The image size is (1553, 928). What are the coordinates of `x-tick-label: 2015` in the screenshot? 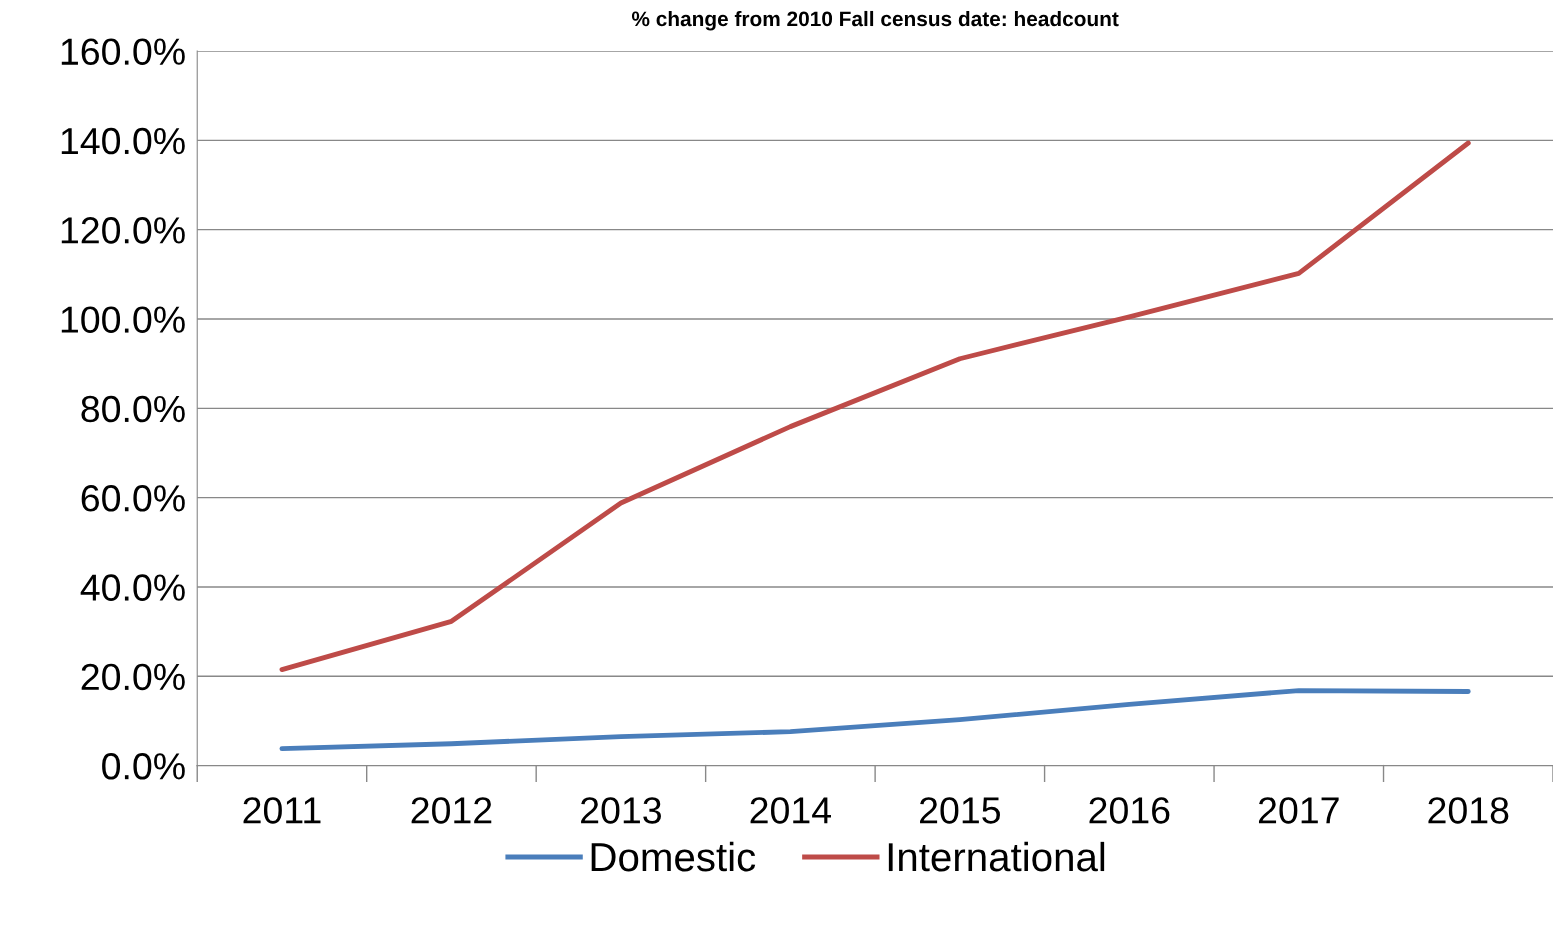 It's located at (960, 810).